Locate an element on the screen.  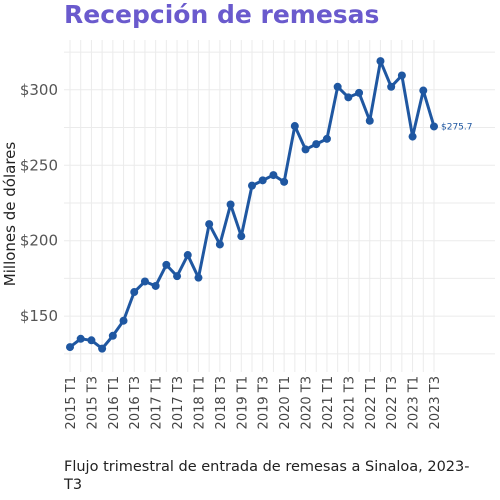
chart-title: Recepción de remesas is located at coordinates (222, 14).